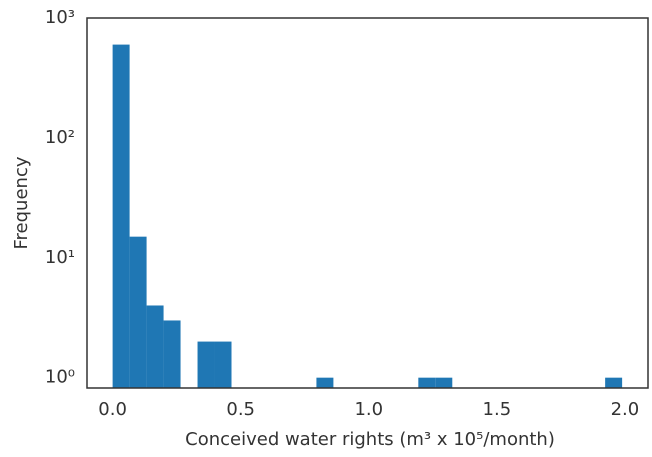  What do you see at coordinates (60, 137) in the screenshot?
I see `y-tick-label: 10²` at bounding box center [60, 137].